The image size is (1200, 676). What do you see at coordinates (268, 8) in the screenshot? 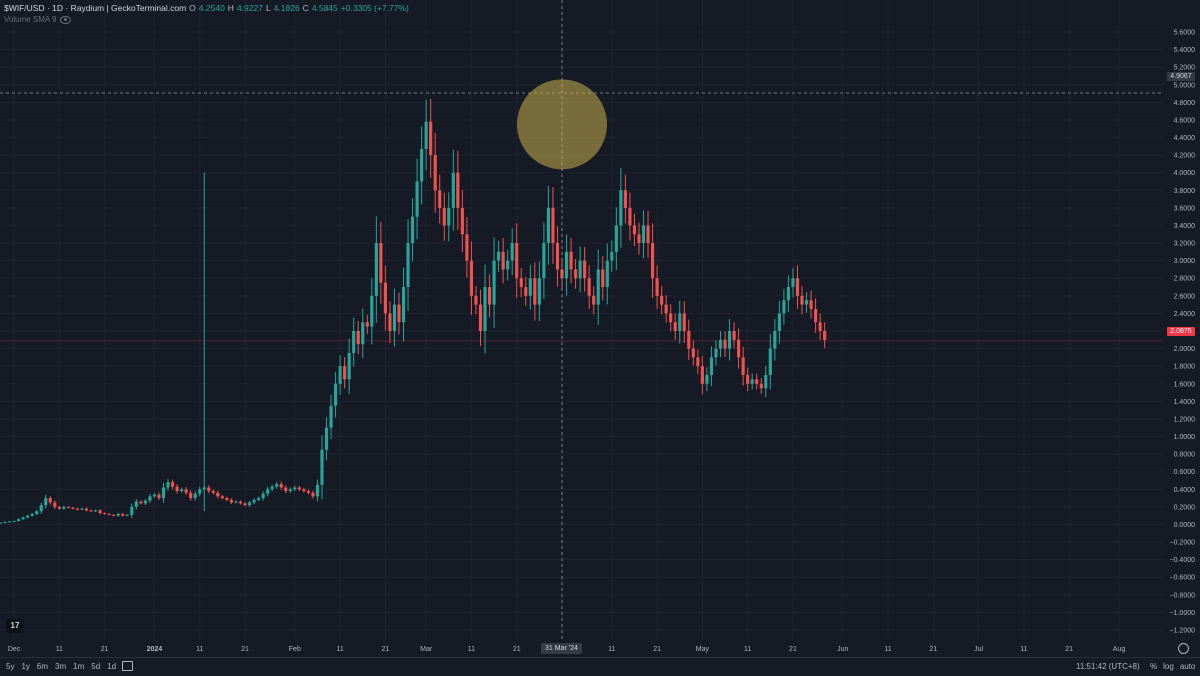
I see `low-key: L` at bounding box center [268, 8].